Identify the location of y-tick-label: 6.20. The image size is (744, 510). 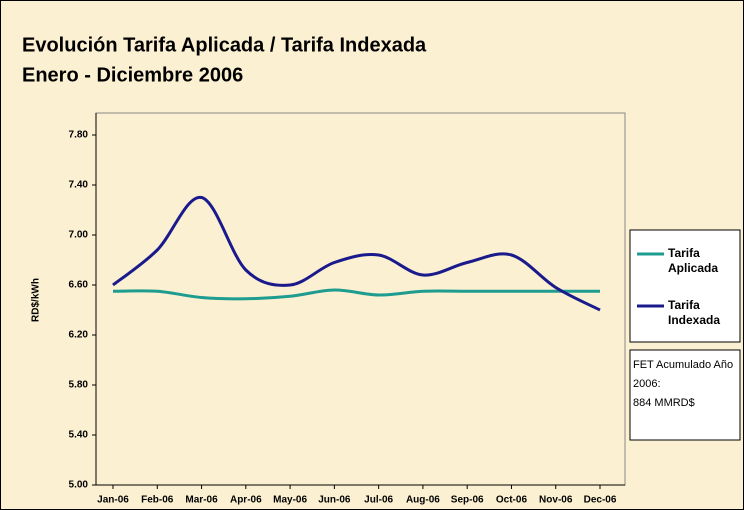
(79, 335).